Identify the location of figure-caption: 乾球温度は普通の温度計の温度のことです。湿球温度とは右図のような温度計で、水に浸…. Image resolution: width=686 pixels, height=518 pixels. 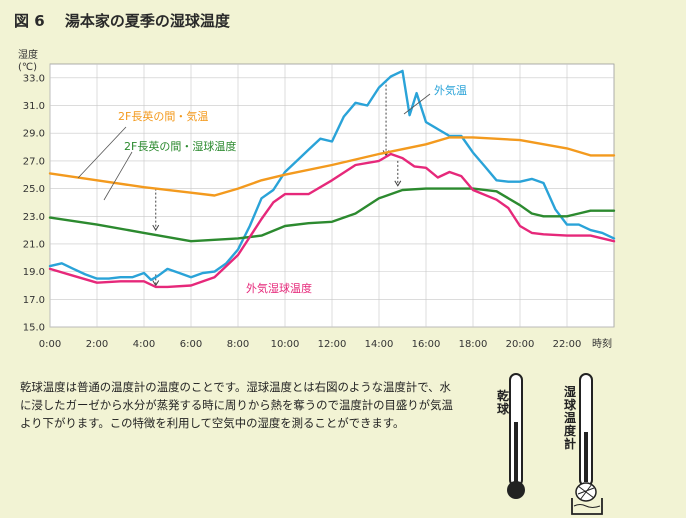
(236, 405).